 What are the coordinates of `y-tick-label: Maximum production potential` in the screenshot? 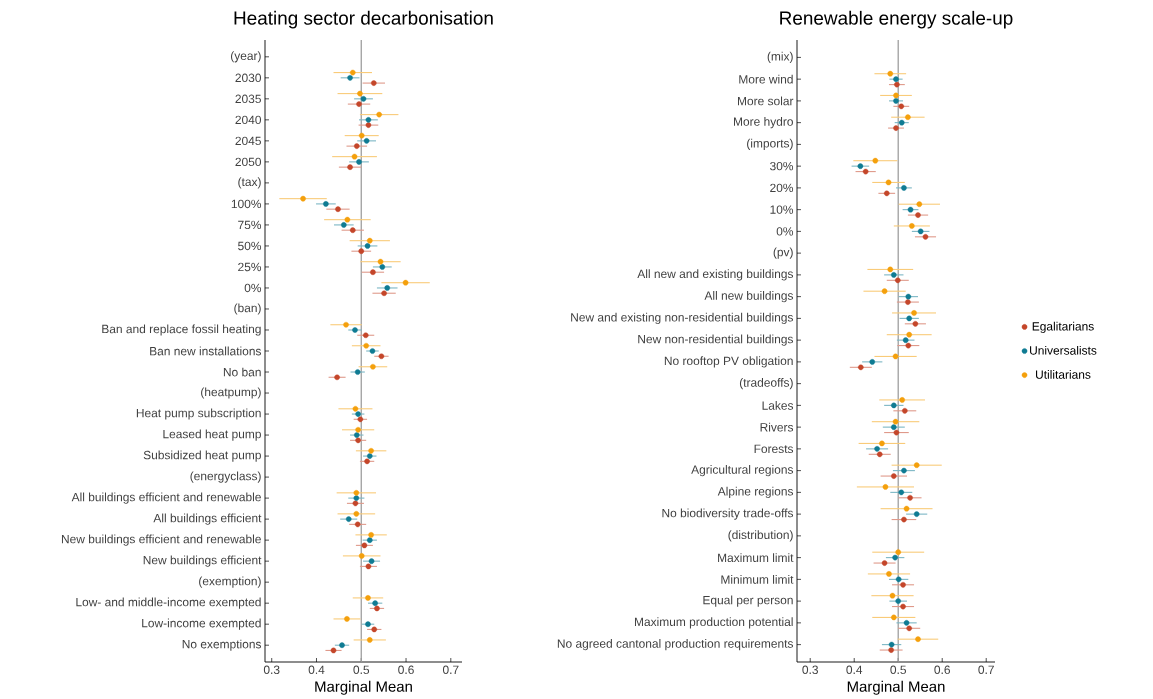 It's located at (713, 623).